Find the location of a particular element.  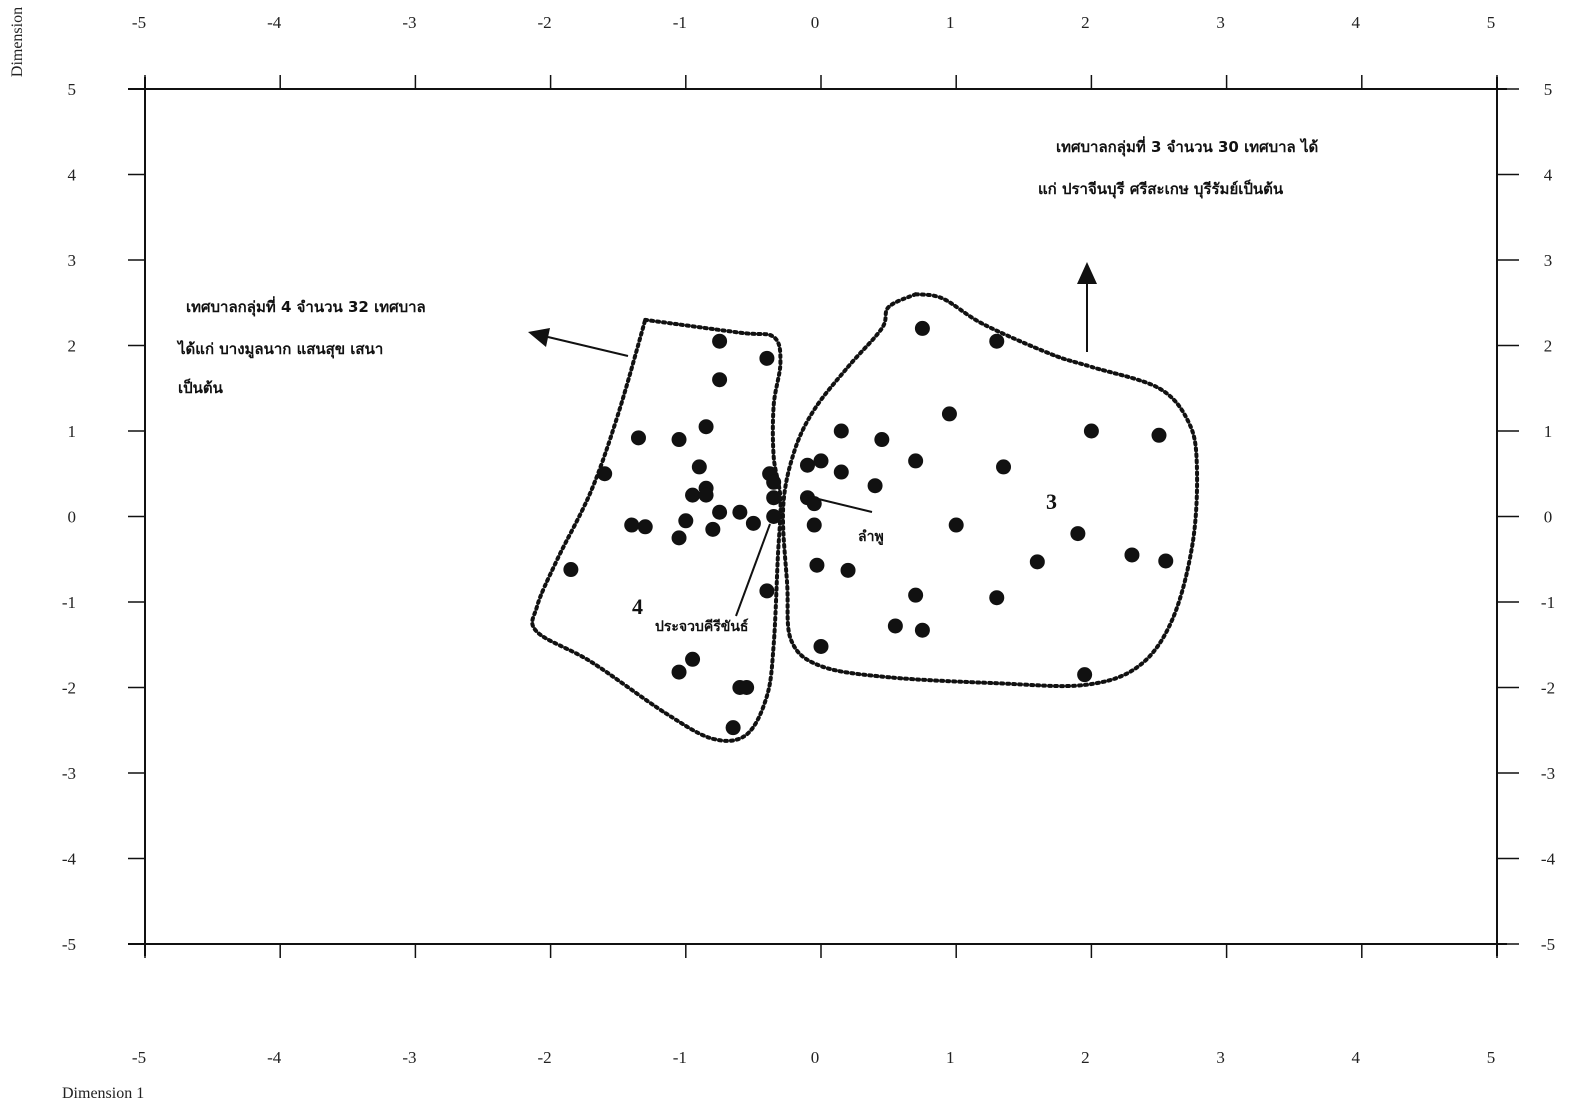

x-tick-label-top: -5 is located at coordinates (139, 22).